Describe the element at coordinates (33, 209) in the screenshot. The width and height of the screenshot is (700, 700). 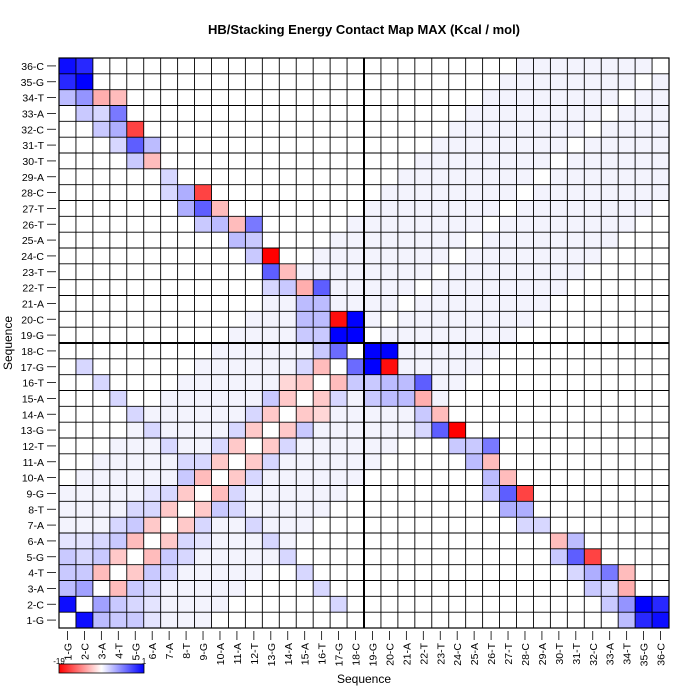
I see `y-tick-label: 27-T` at that location.